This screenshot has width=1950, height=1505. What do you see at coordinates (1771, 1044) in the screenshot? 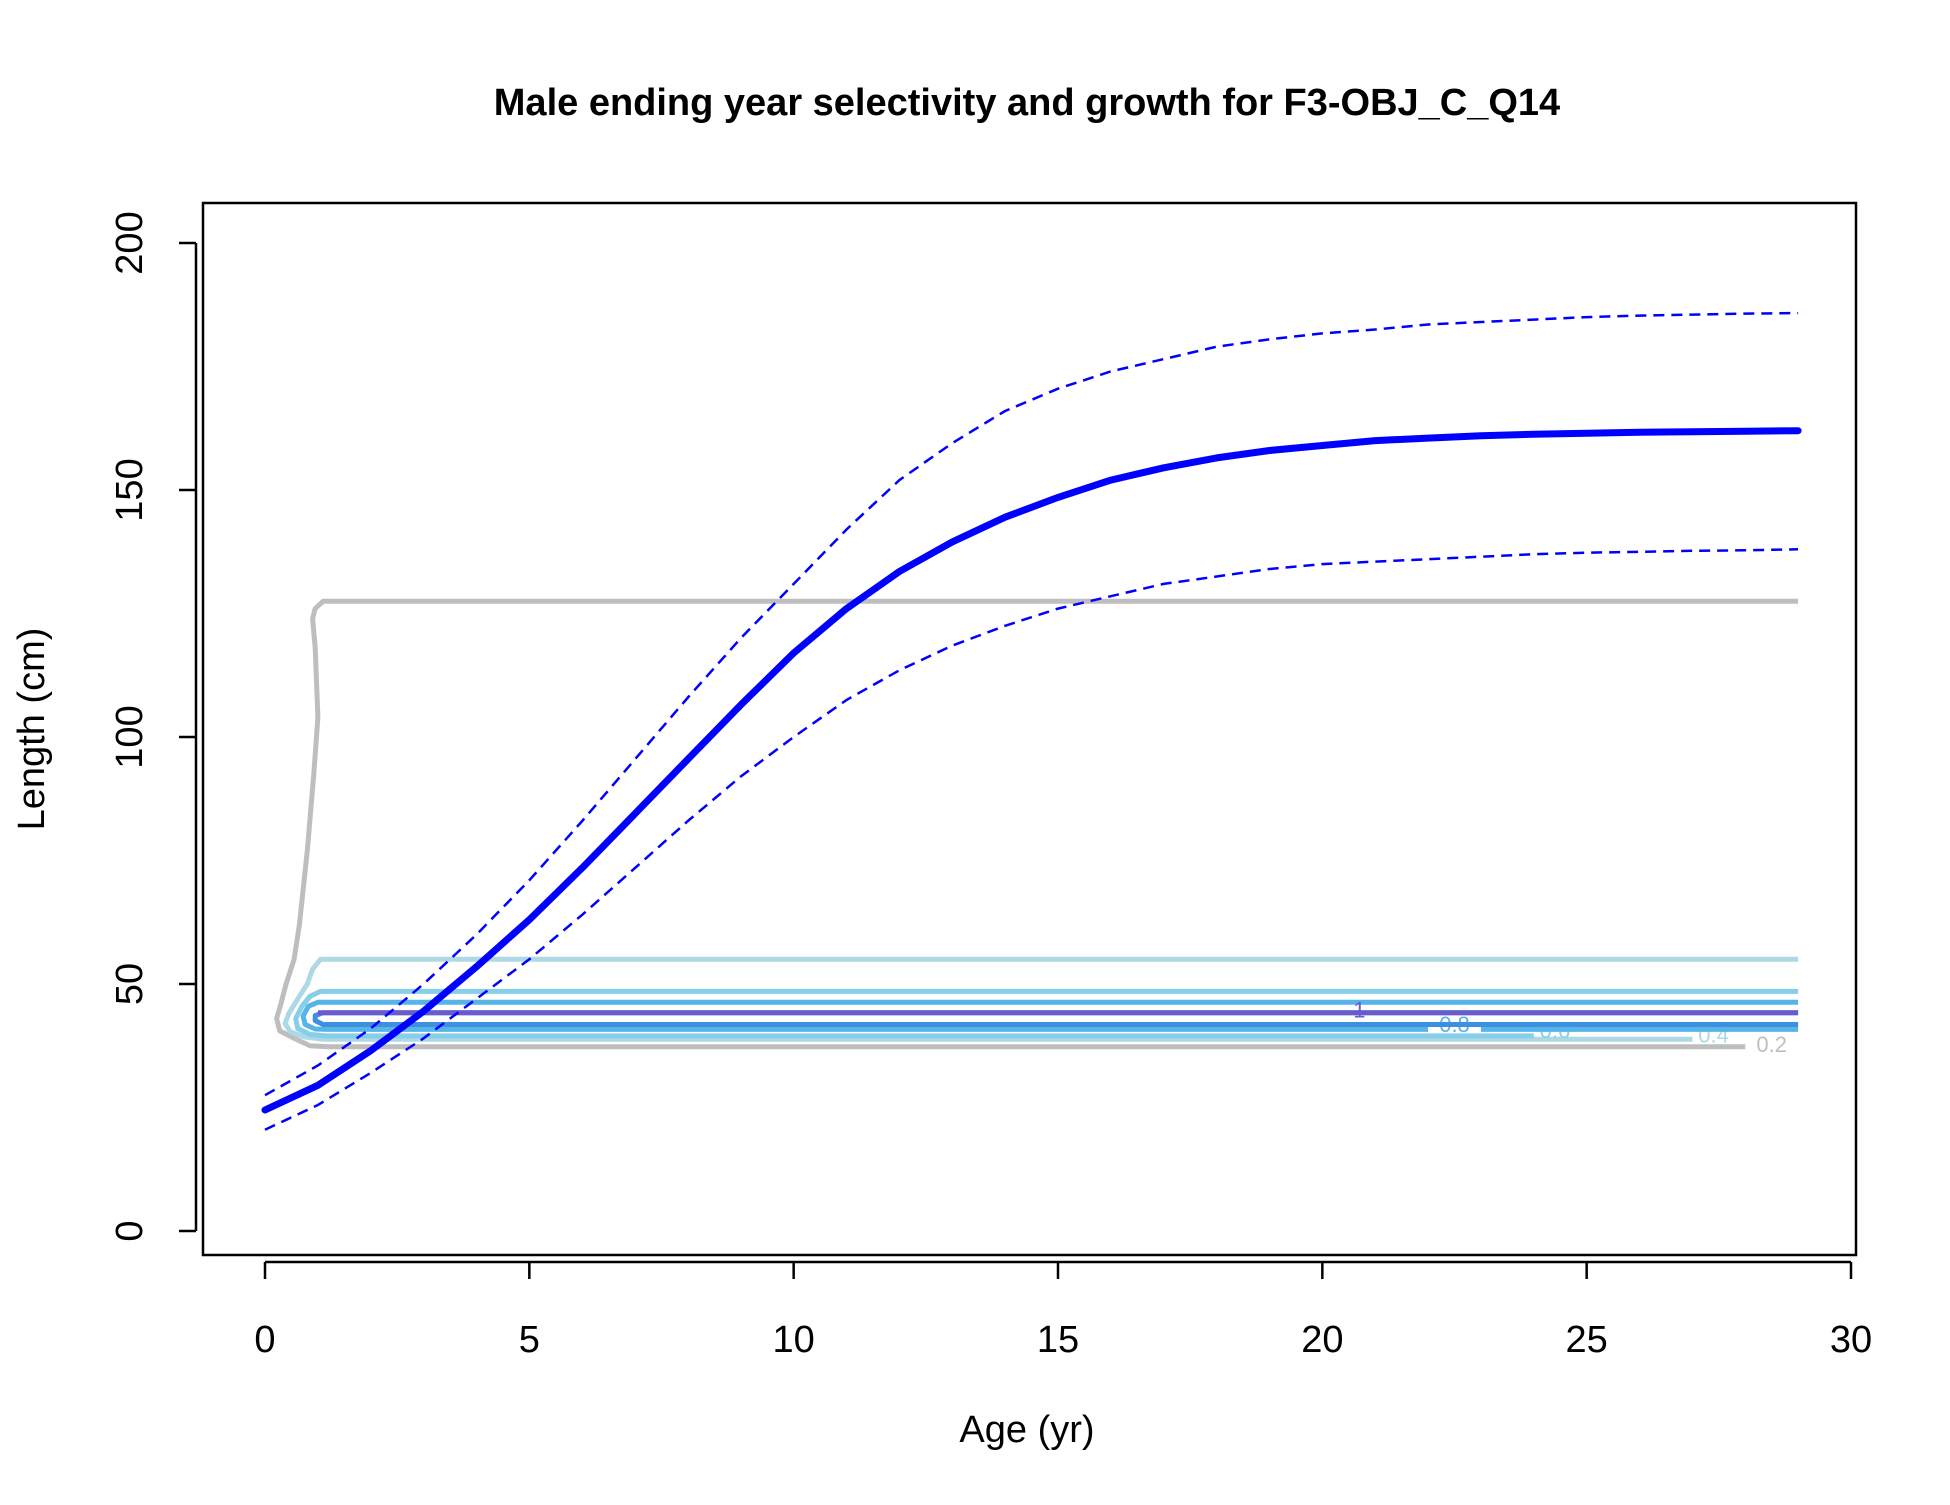
I see `contour-label: 0.2` at bounding box center [1771, 1044].